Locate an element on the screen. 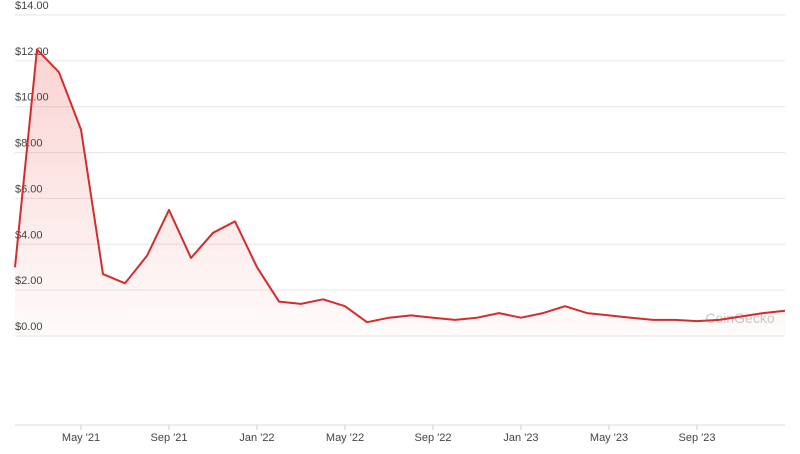 This screenshot has height=454, width=800. y-tick-label: $0.00 is located at coordinates (29, 327).